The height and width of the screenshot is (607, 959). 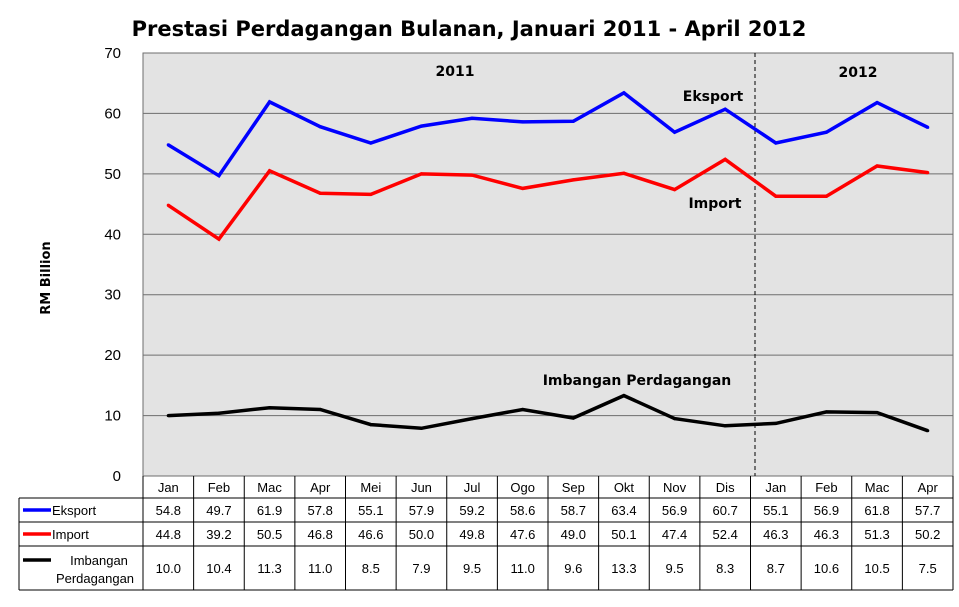 What do you see at coordinates (471, 510) in the screenshot?
I see `data-label: 59.2` at bounding box center [471, 510].